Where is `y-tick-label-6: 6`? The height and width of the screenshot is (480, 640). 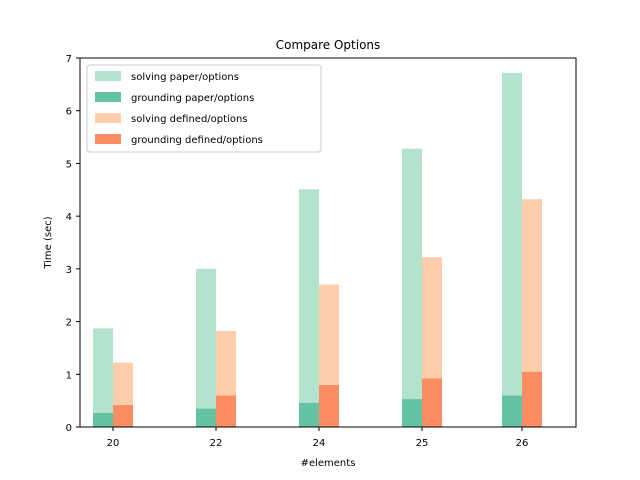 y-tick-label-6: 6 is located at coordinates (69, 112).